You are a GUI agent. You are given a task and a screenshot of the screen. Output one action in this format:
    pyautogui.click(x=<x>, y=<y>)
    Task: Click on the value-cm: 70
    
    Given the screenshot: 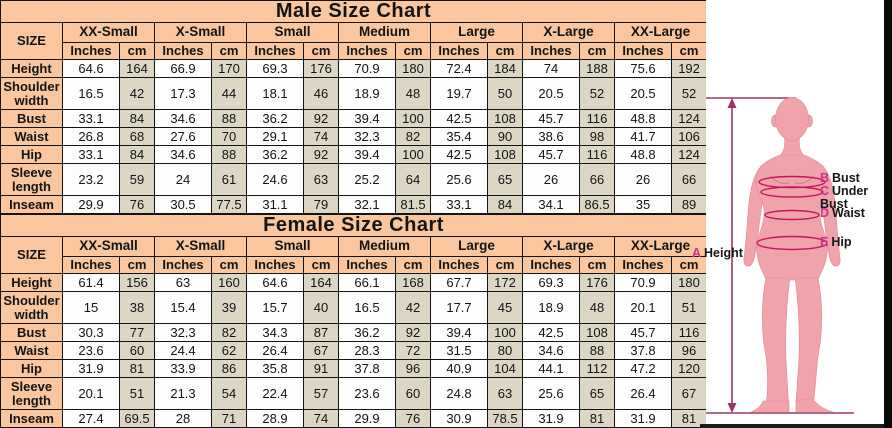 What is the action you would take?
    pyautogui.click(x=229, y=136)
    